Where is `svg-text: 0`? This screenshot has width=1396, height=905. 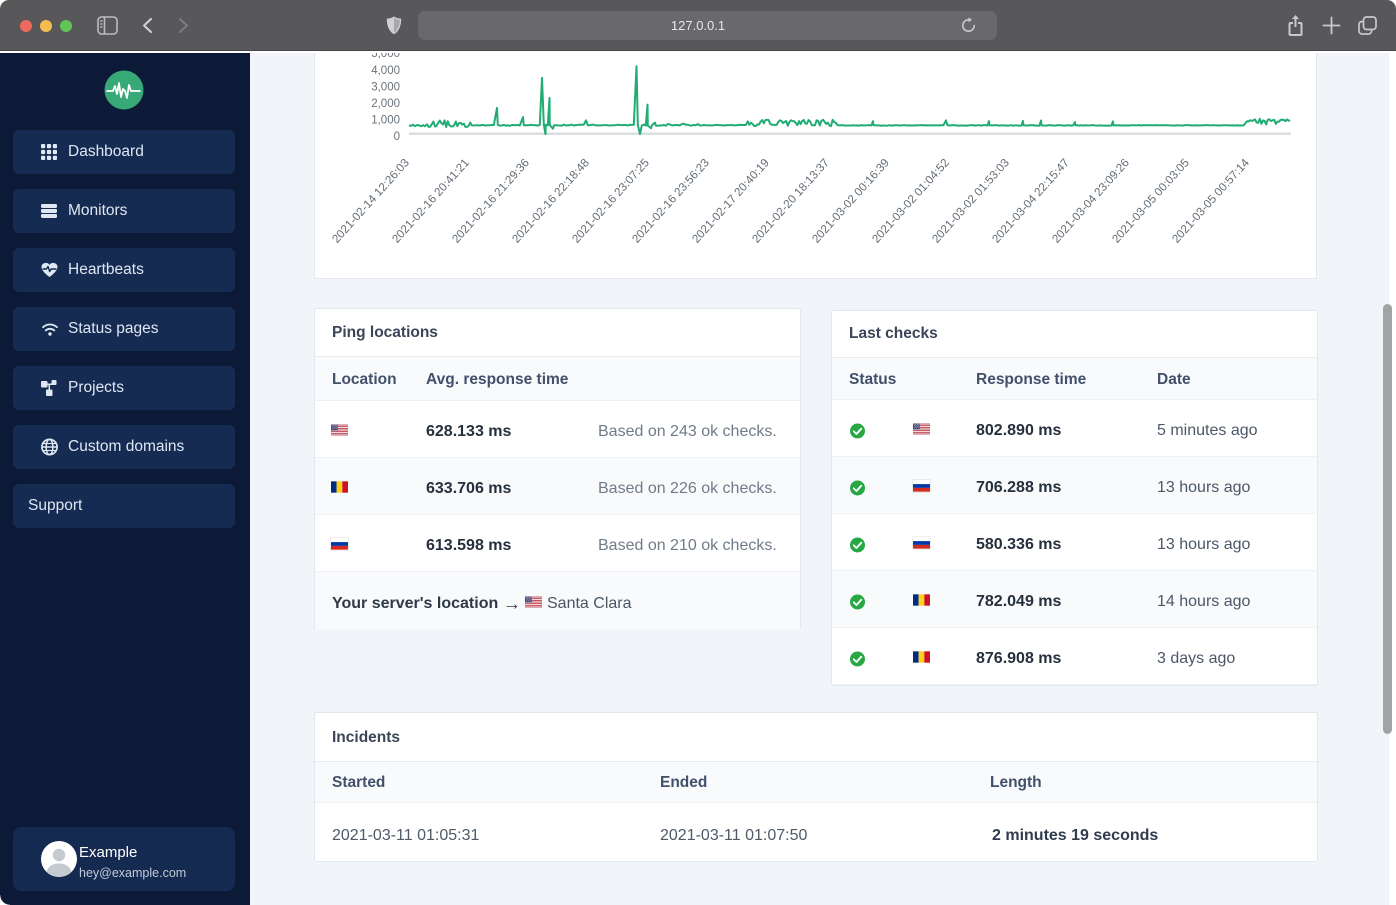 svg-text: 0 is located at coordinates (397, 137).